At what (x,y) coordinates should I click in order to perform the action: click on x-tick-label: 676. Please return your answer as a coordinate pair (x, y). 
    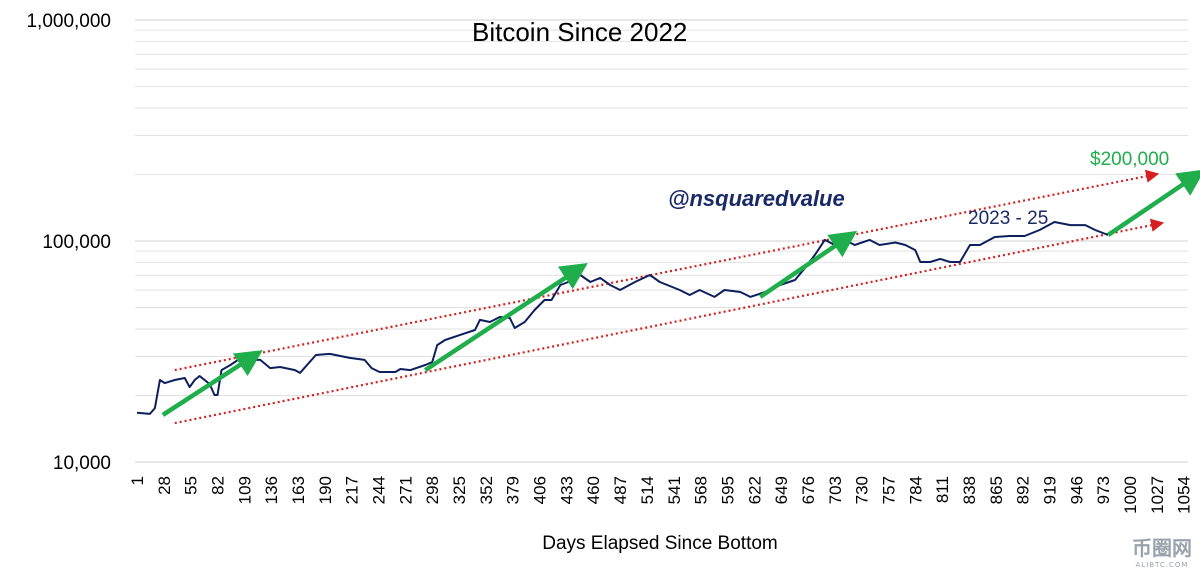
    Looking at the image, I should click on (808, 490).